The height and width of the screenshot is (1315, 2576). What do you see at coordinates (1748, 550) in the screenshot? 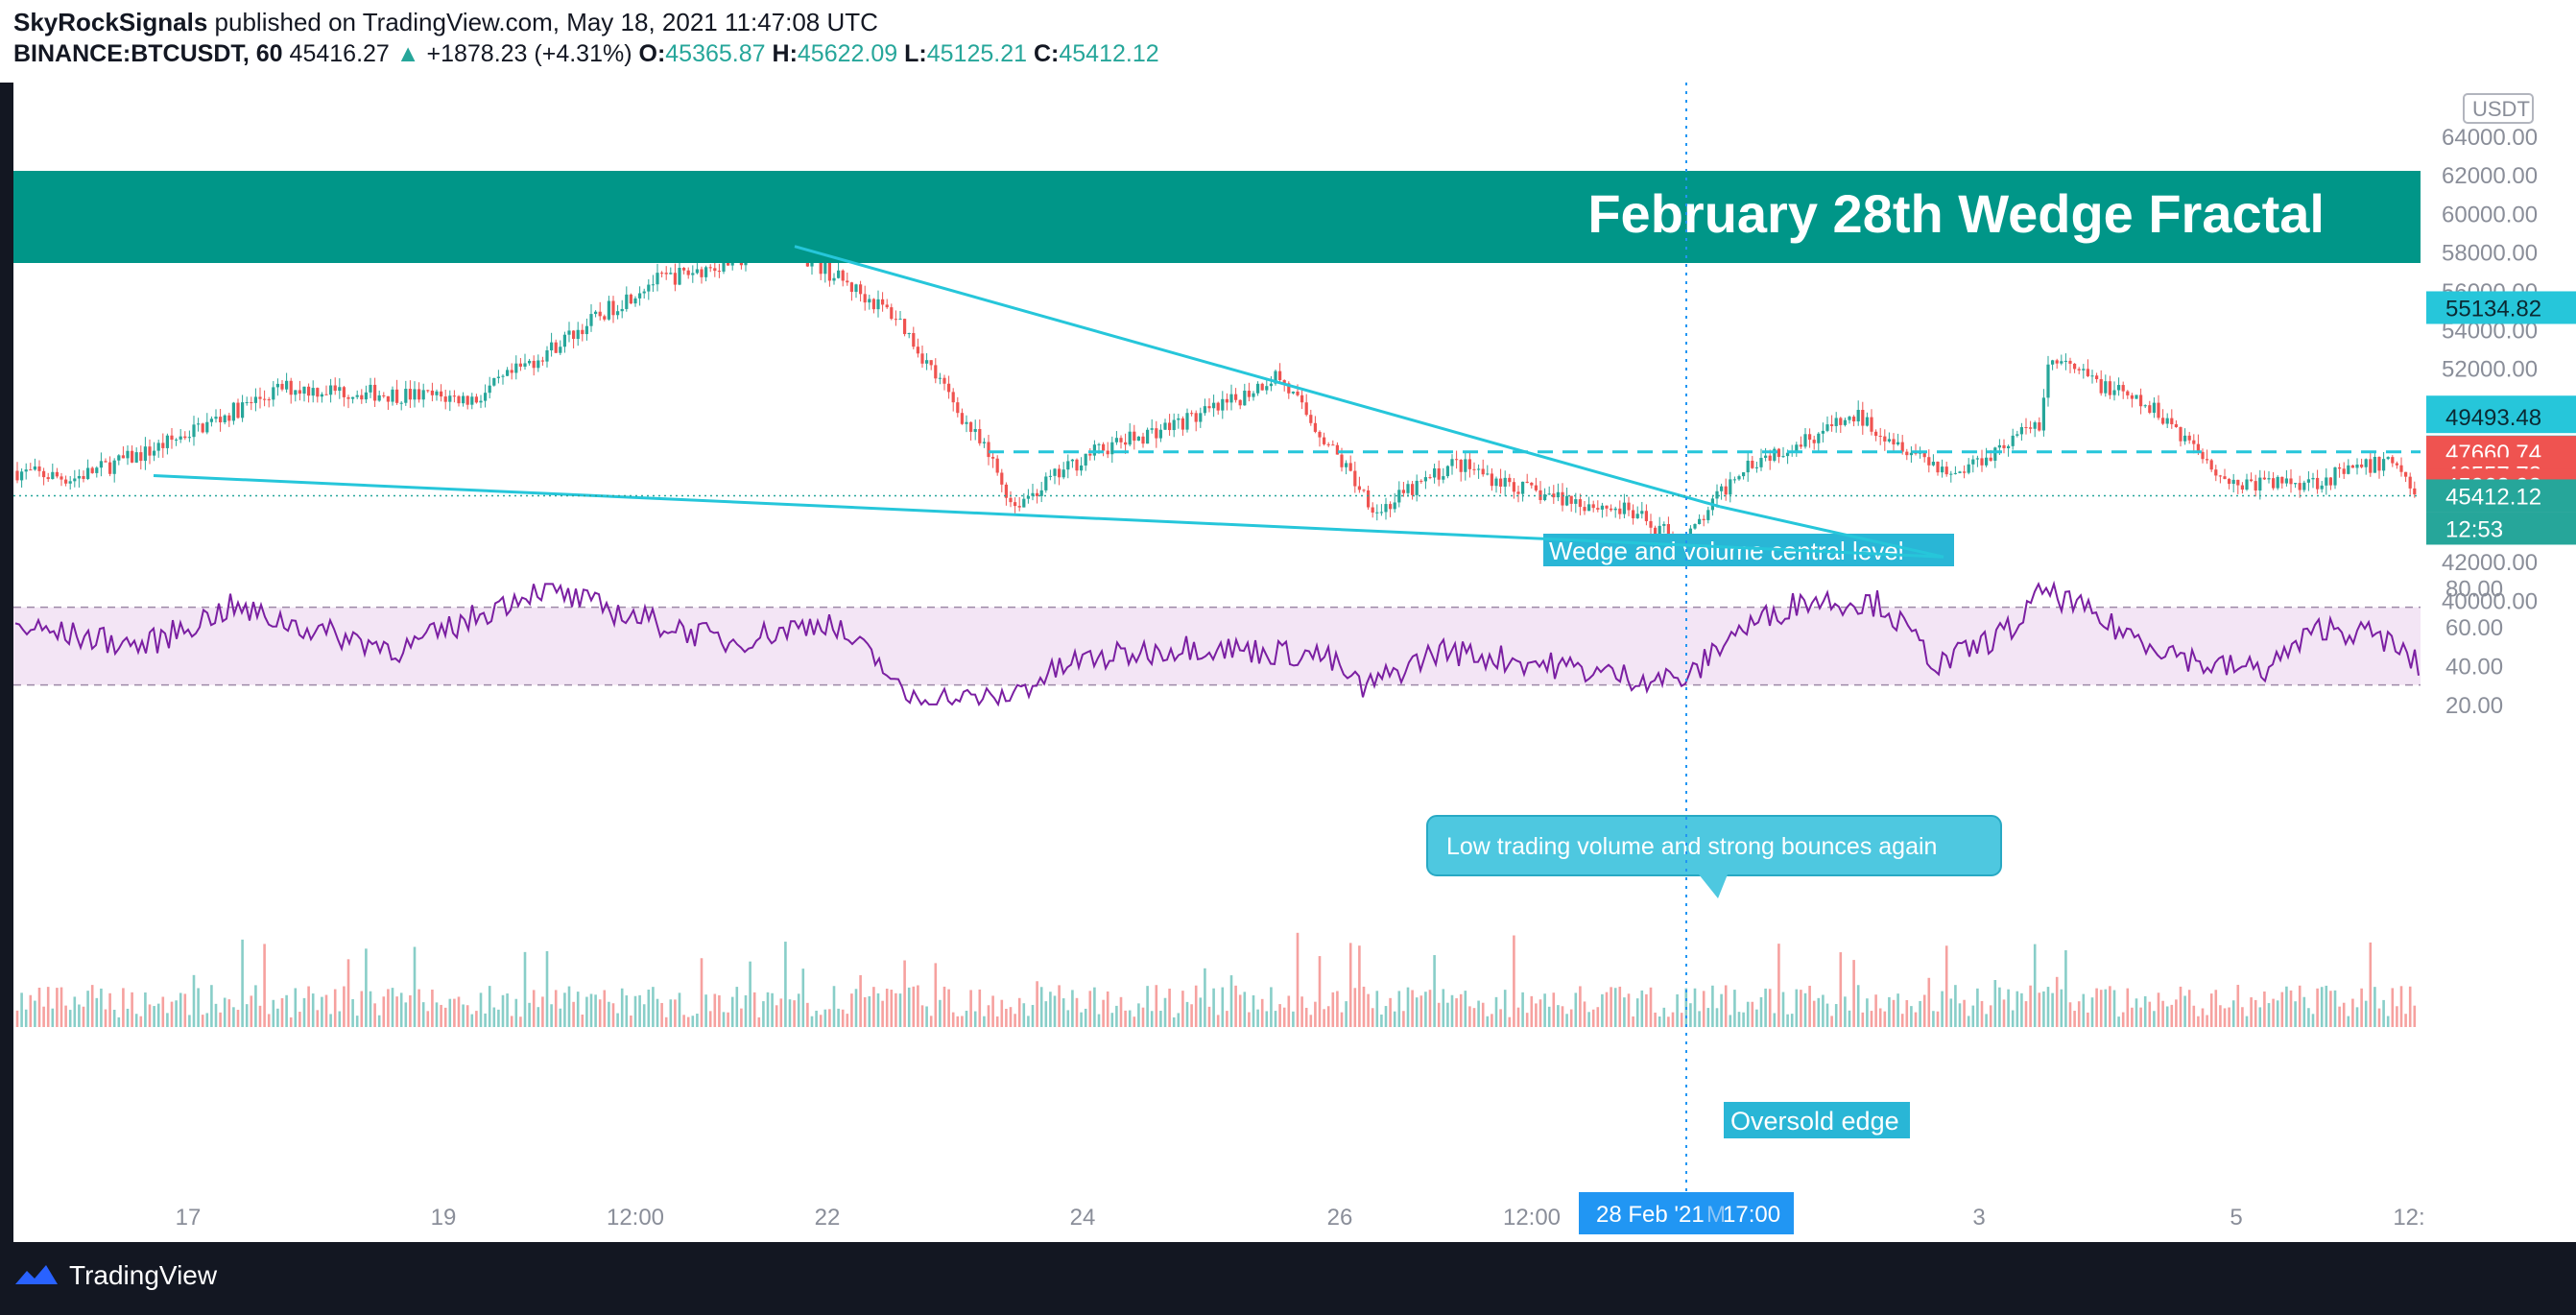
I see `central-level-label-bg` at bounding box center [1748, 550].